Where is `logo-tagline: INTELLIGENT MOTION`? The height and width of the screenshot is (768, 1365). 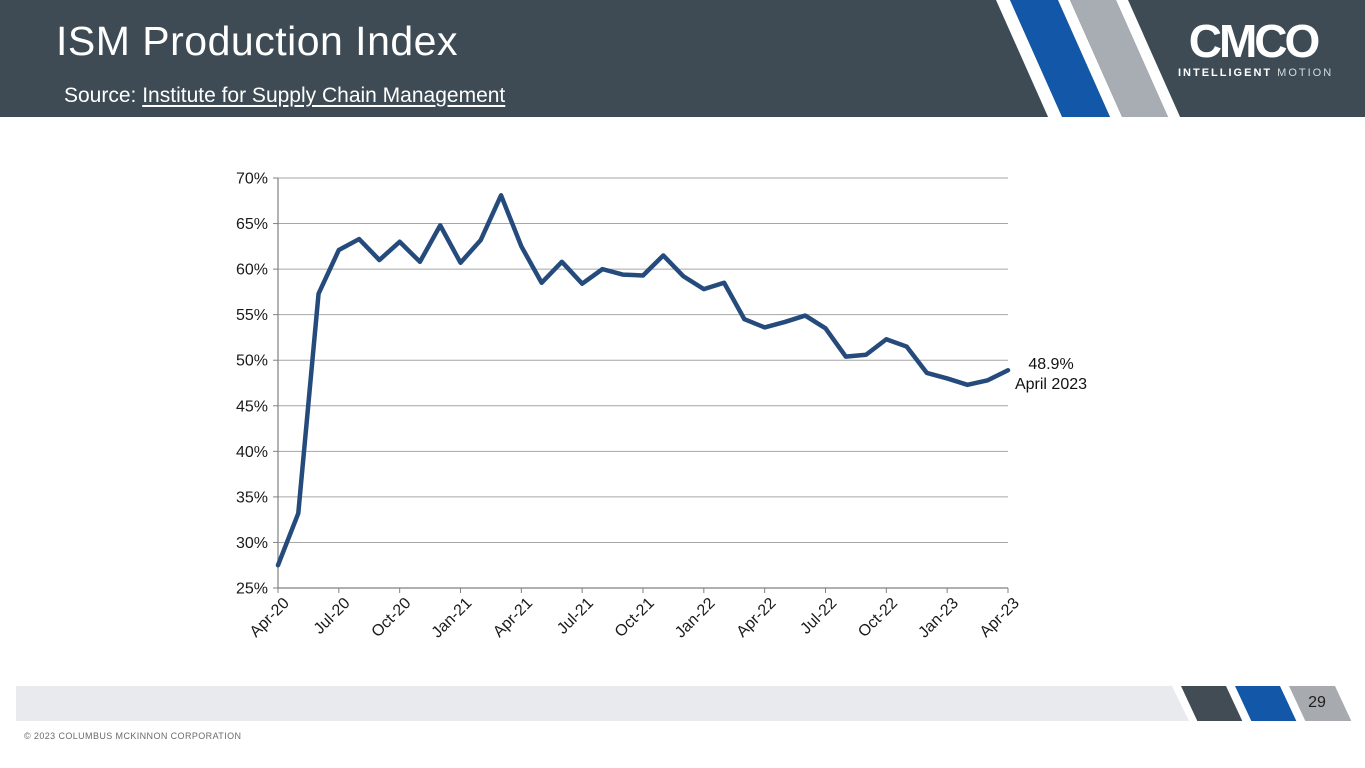 logo-tagline: INTELLIGENT MOTION is located at coordinates (1254, 73).